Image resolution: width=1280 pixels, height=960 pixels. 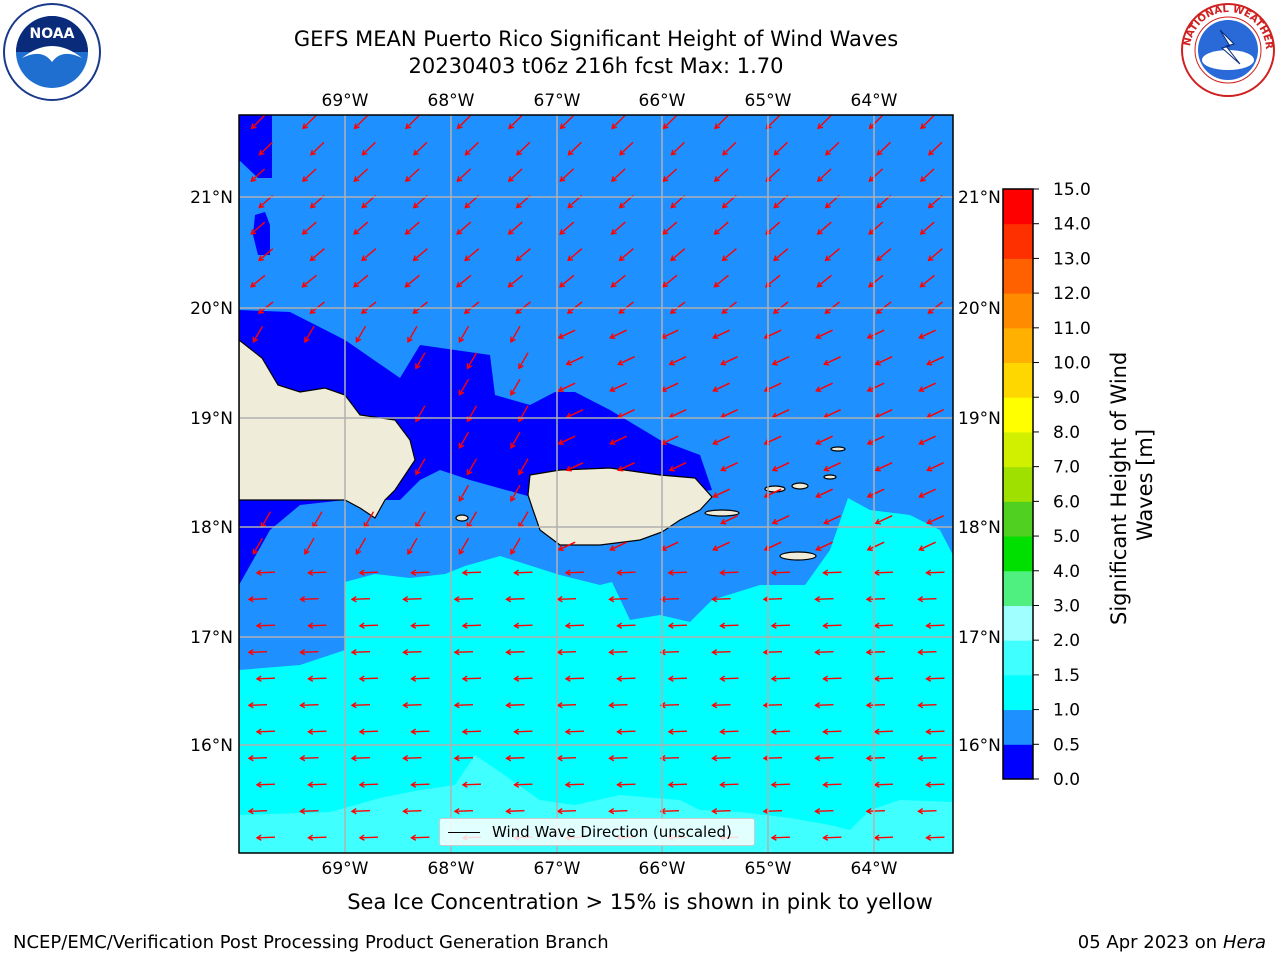 What do you see at coordinates (1066, 468) in the screenshot?
I see `colorbar-tick-label: 7.0` at bounding box center [1066, 468].